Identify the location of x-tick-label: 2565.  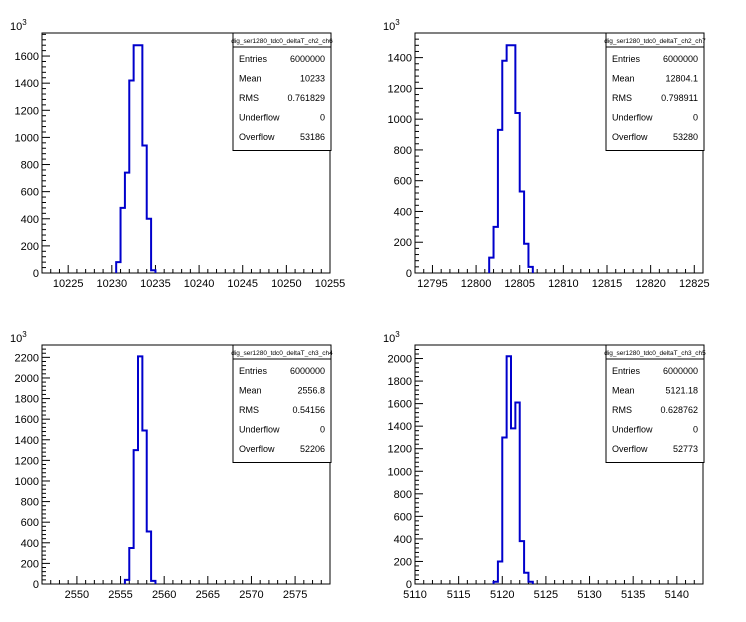
(208, 595).